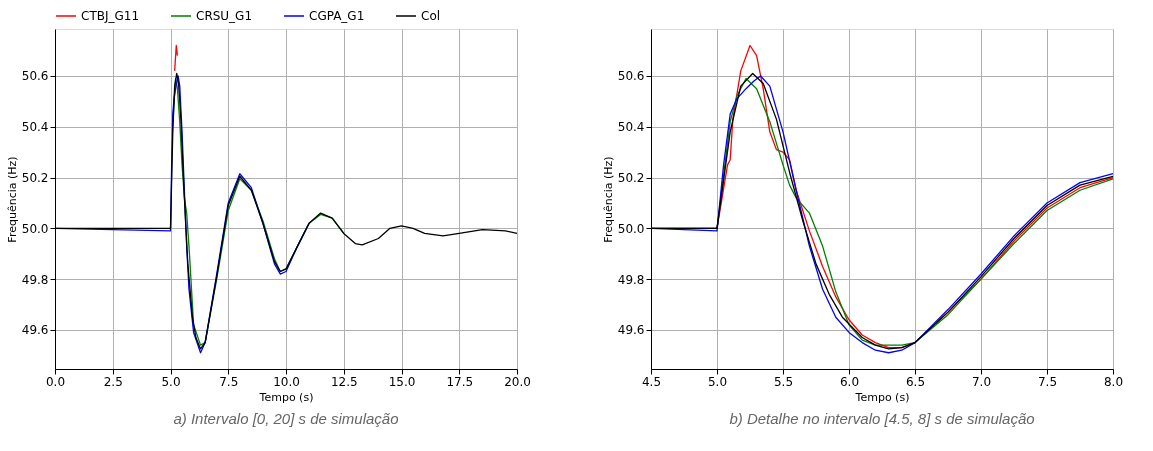 Image resolution: width=1153 pixels, height=451 pixels. Describe the element at coordinates (651, 381) in the screenshot. I see `x-tick-label: 4.5` at that location.